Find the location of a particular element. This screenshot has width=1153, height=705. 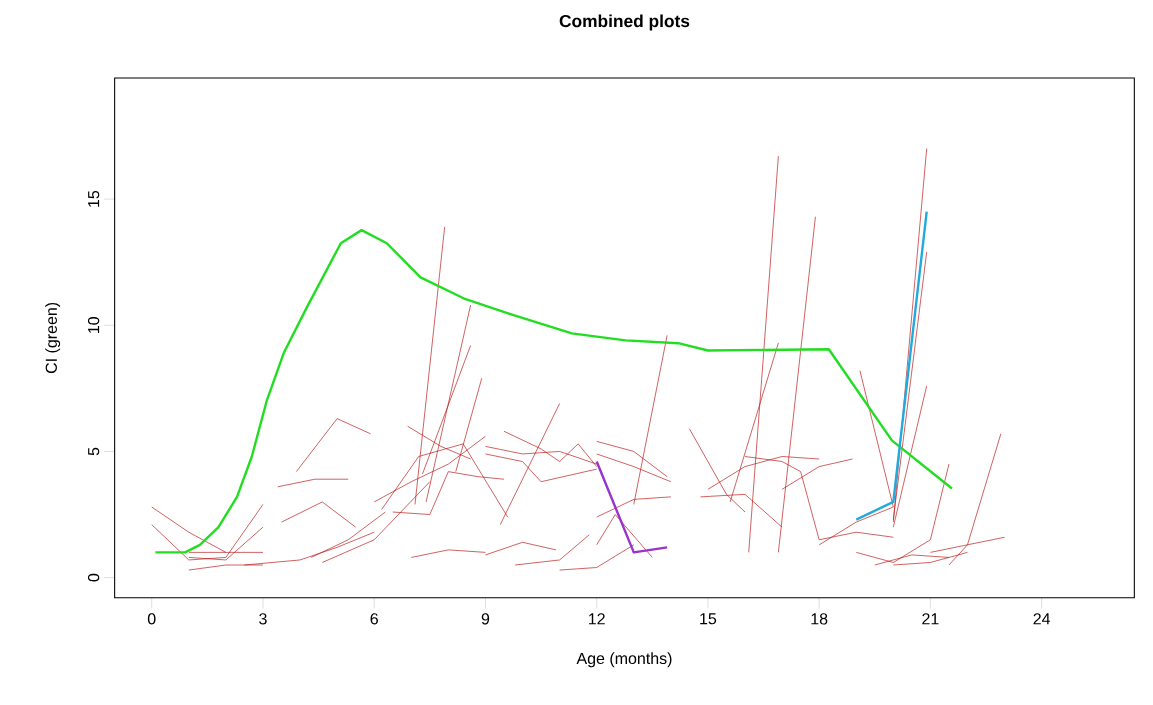

y-tick-label: 5 is located at coordinates (94, 451).